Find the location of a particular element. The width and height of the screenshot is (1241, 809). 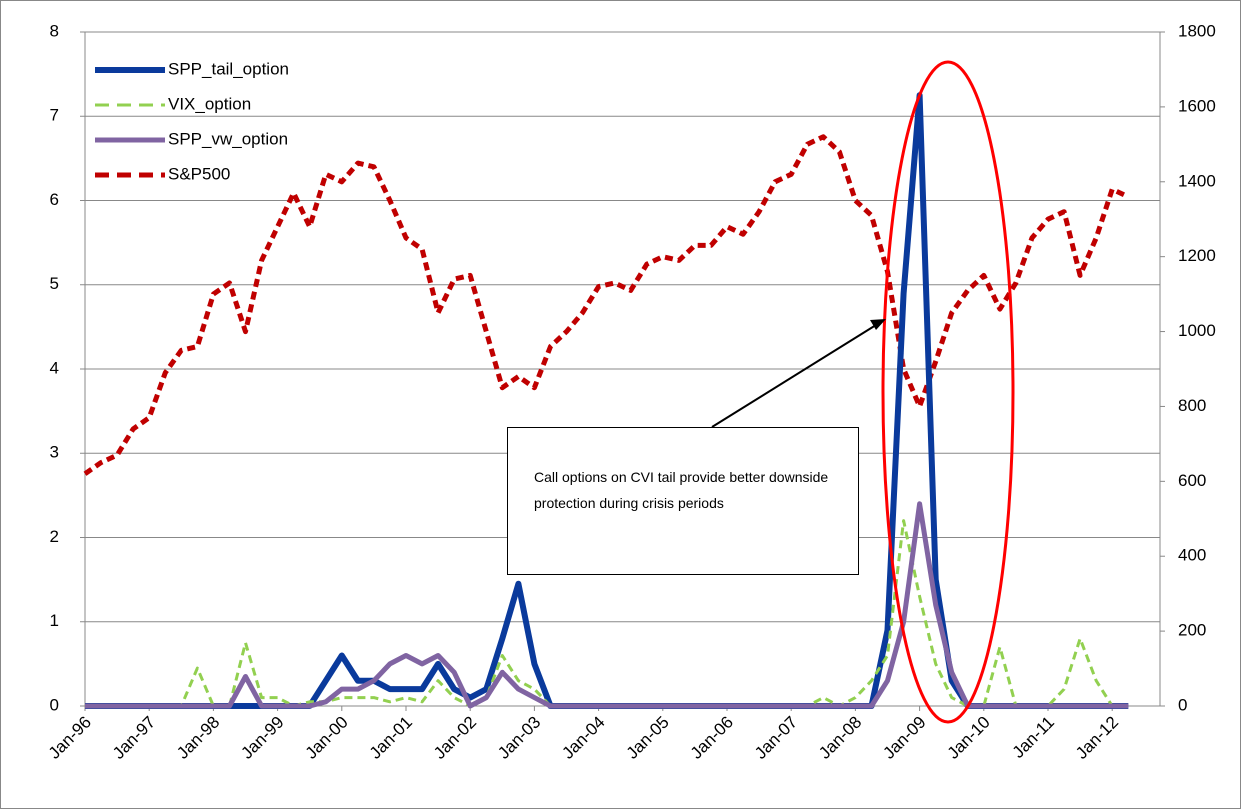

legend-label: S&P500 is located at coordinates (199, 173).